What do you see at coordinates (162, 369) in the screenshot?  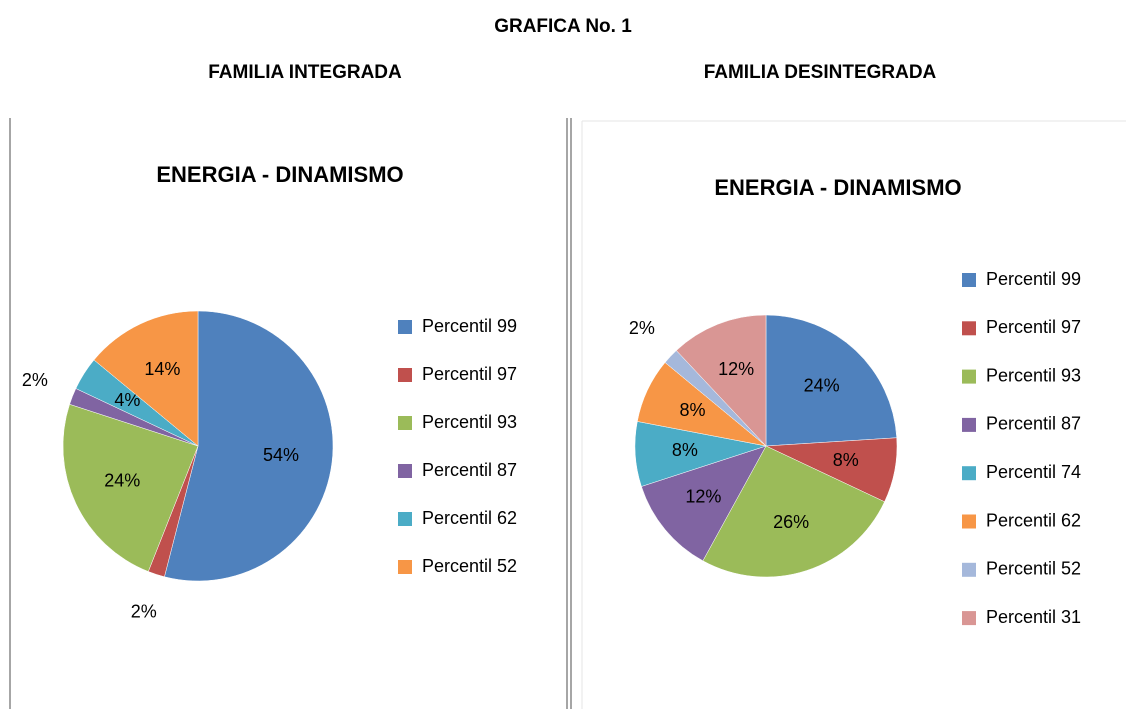 I see `data-label: 14%` at bounding box center [162, 369].